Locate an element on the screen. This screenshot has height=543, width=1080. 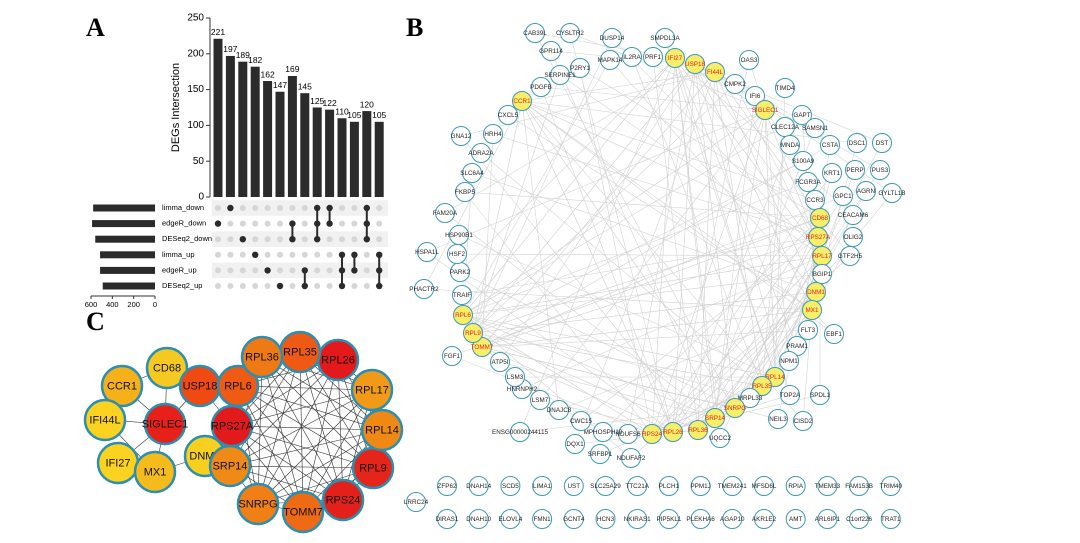
node-label: TMEM241 is located at coordinates (733, 486).